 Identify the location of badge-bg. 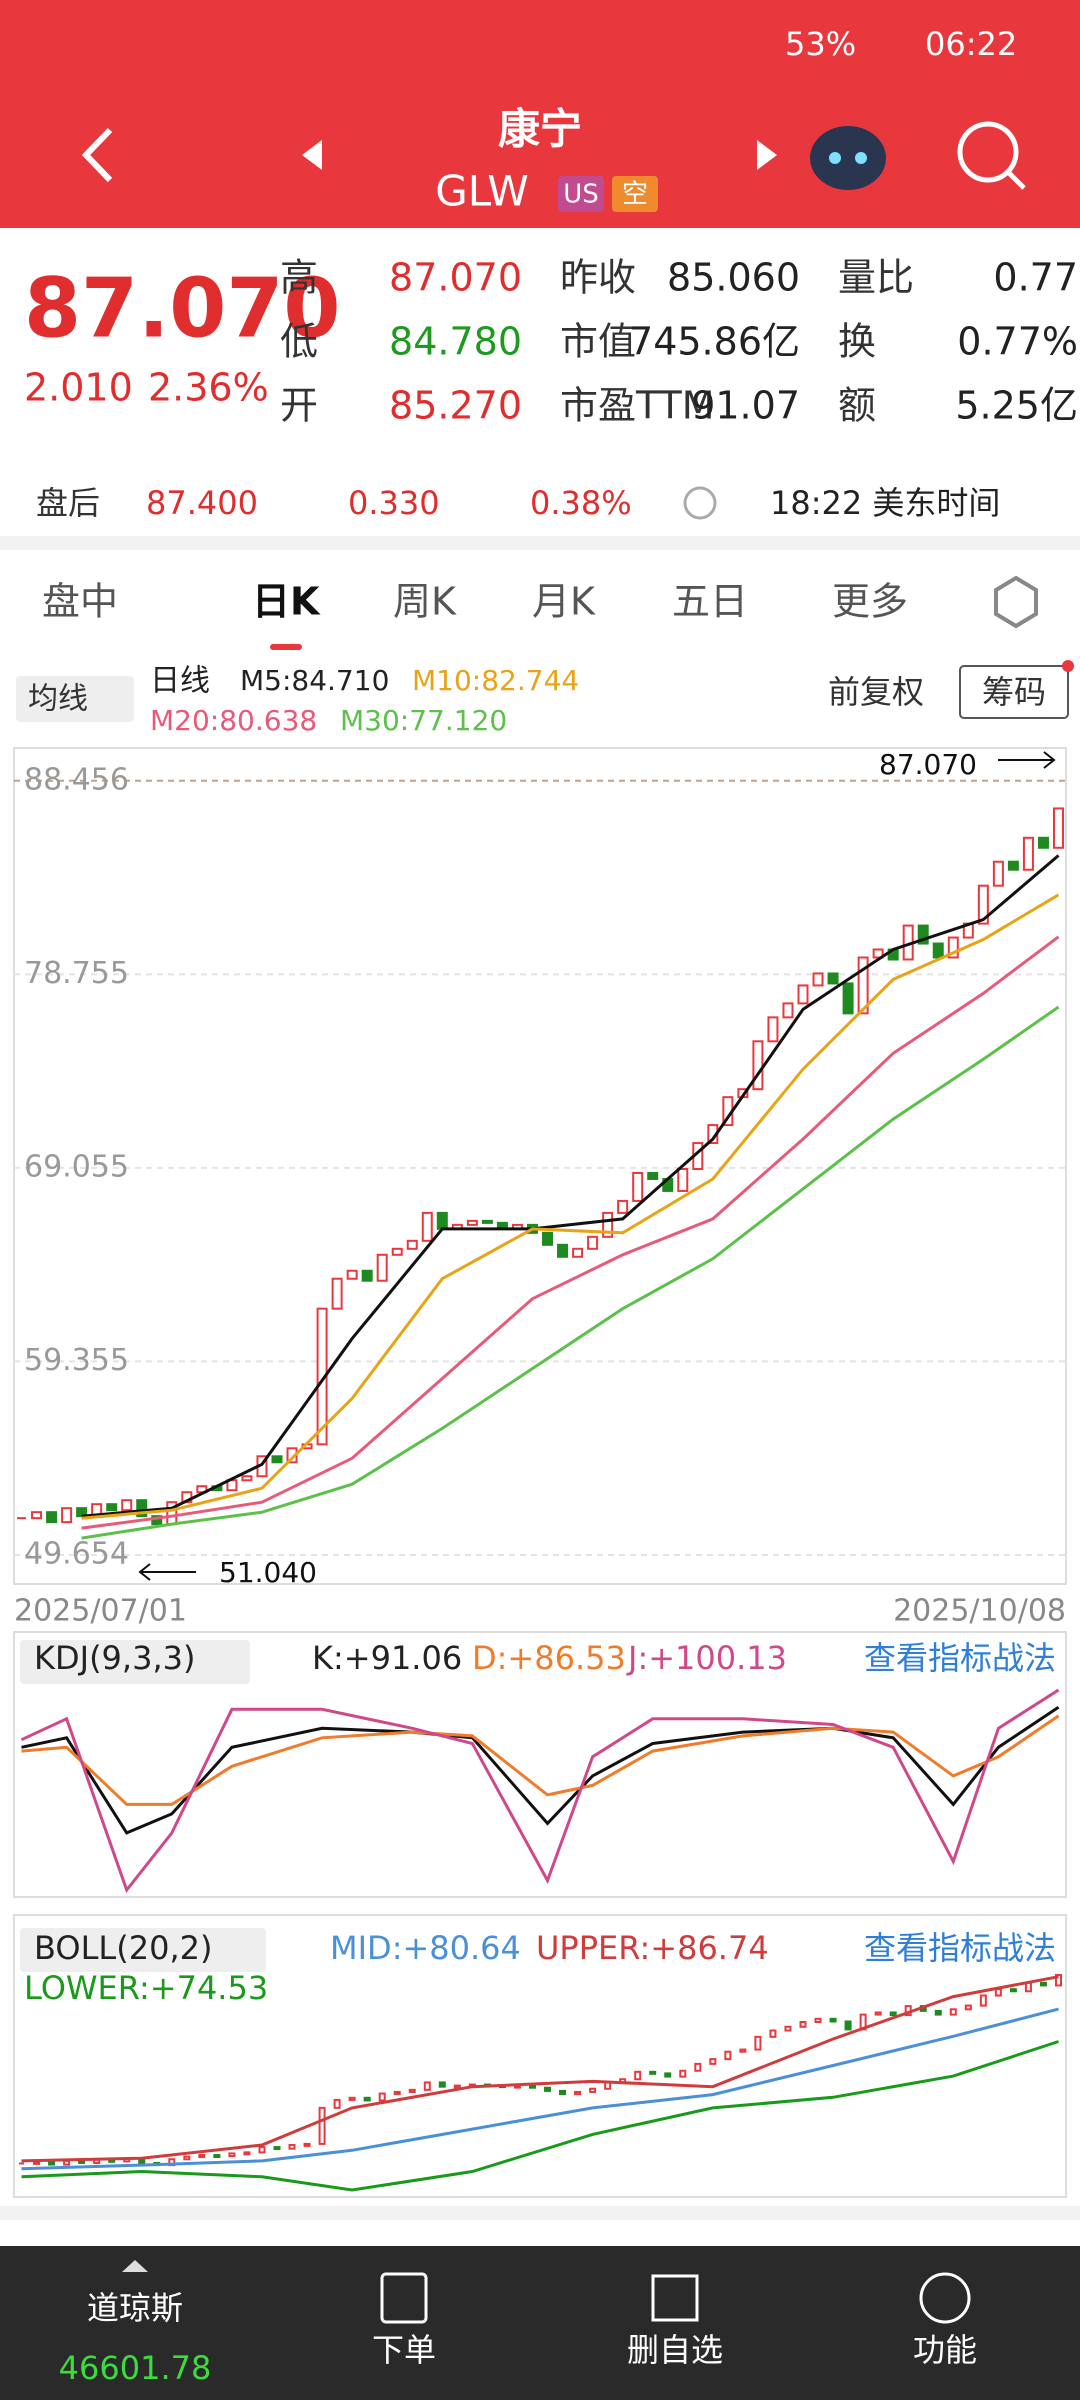
(581, 194).